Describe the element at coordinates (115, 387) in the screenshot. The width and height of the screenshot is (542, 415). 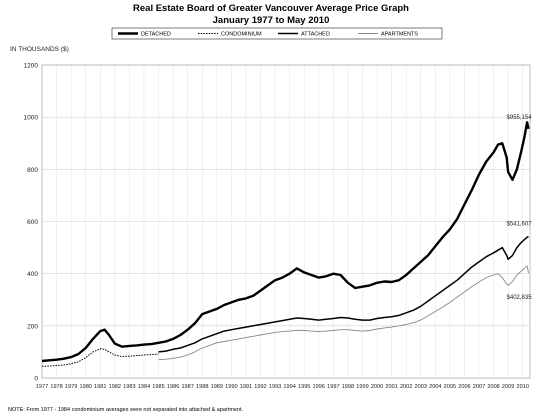
I see `x-tick-label: 1982` at that location.